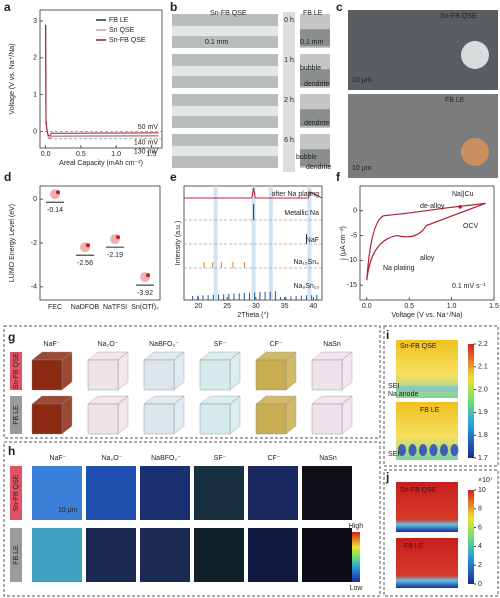  I want to click on value-label: -3.92, so click(145, 293).